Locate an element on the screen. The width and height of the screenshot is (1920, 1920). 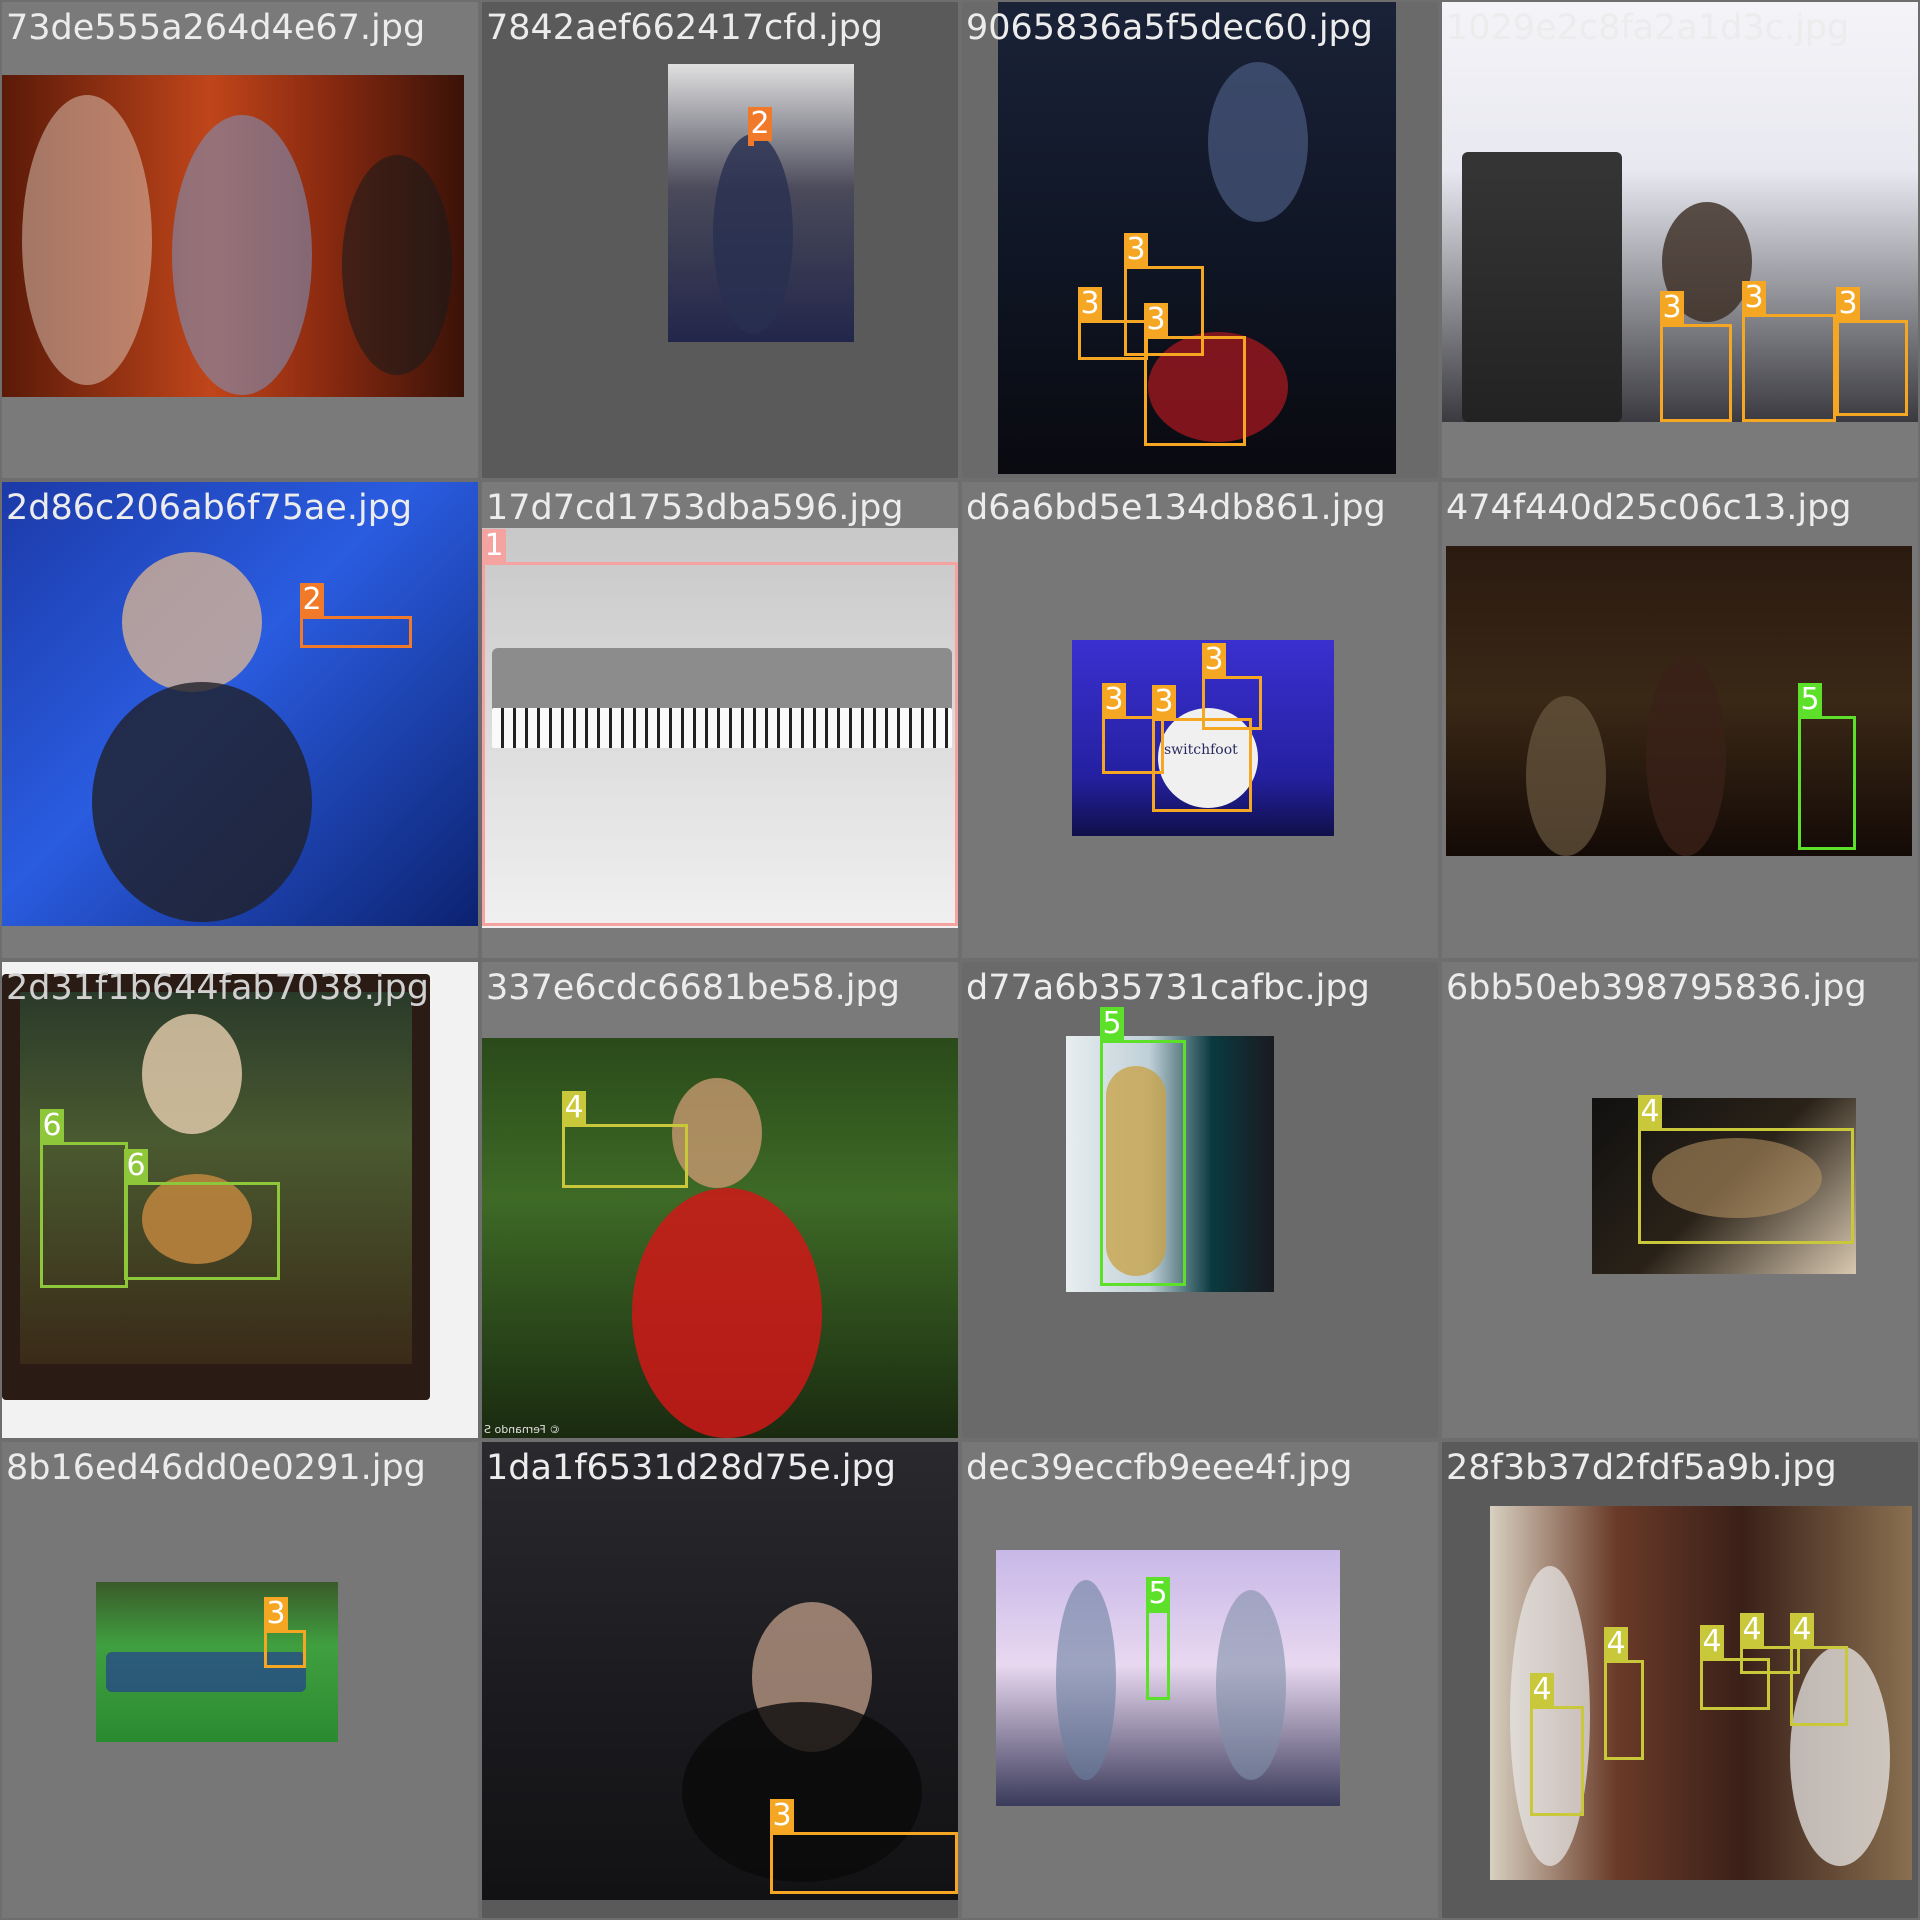
tile-filename: dec39eccfb9eee4f.jpg is located at coordinates (1159, 1468).